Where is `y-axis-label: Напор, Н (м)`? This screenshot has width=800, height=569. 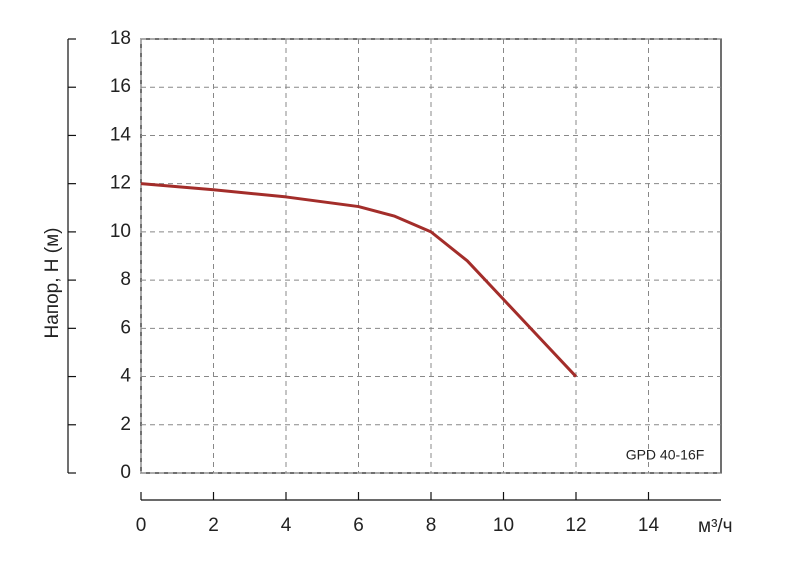 y-axis-label: Напор, Н (м) is located at coordinates (52, 283).